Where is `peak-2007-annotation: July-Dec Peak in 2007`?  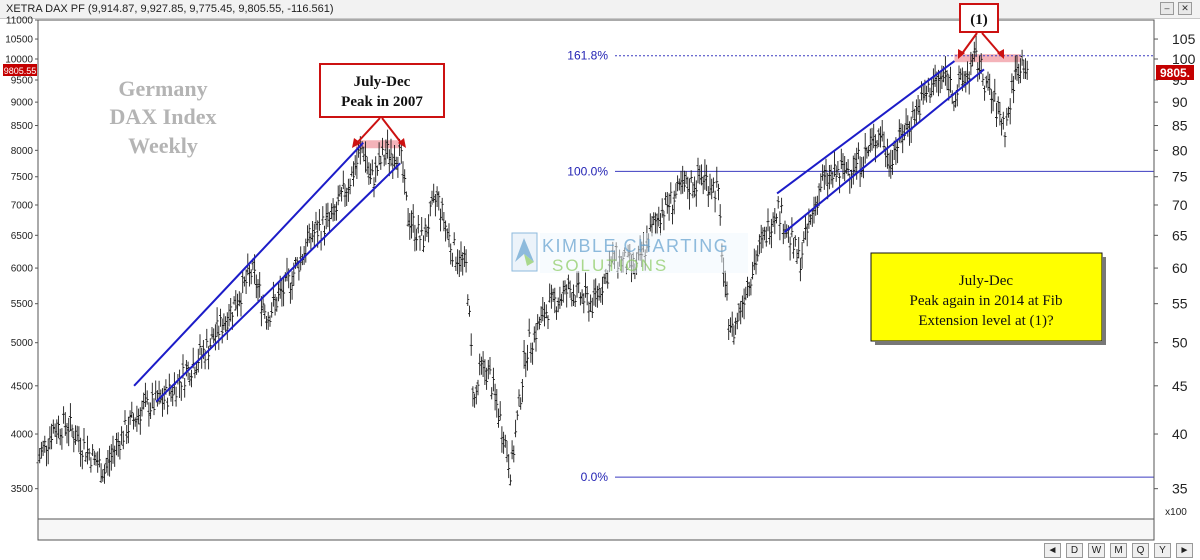 peak-2007-annotation: July-Dec Peak in 2007 is located at coordinates (382, 105).